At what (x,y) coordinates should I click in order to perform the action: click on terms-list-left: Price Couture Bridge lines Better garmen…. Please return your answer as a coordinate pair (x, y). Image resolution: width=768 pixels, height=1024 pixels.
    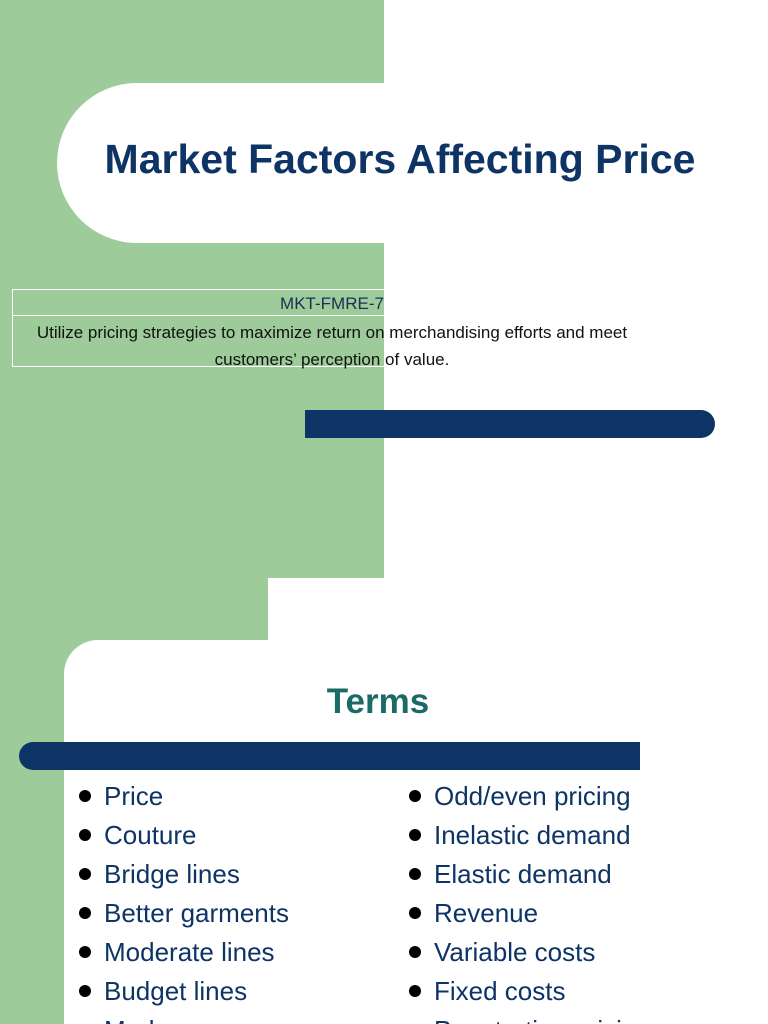
    Looking at the image, I should click on (183, 900).